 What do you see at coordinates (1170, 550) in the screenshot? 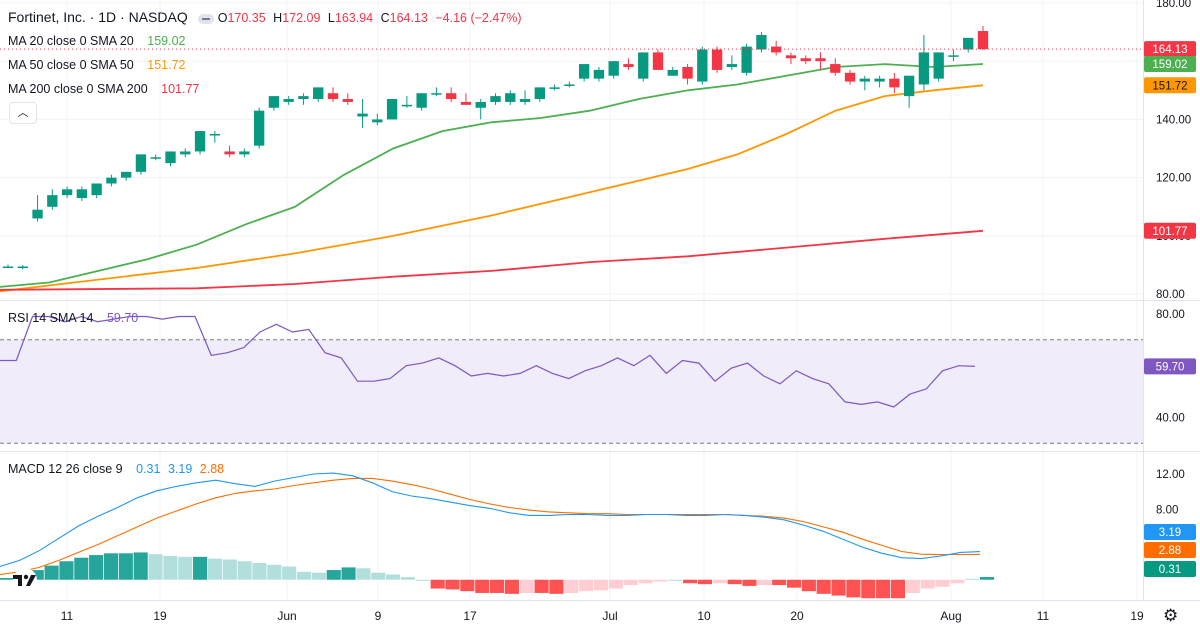
I see `signal-last-label-bg` at bounding box center [1170, 550].